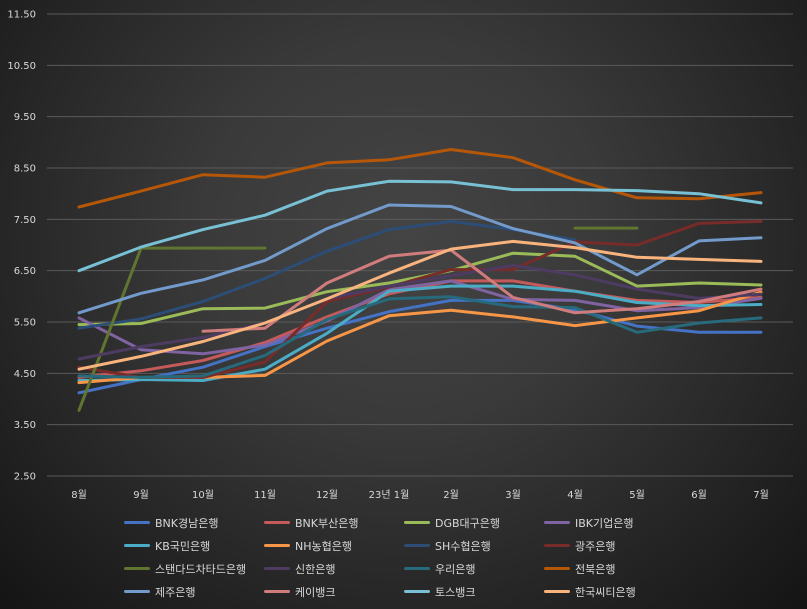 The height and width of the screenshot is (609, 807). I want to click on legend-label: BNK경남은행, so click(187, 523).